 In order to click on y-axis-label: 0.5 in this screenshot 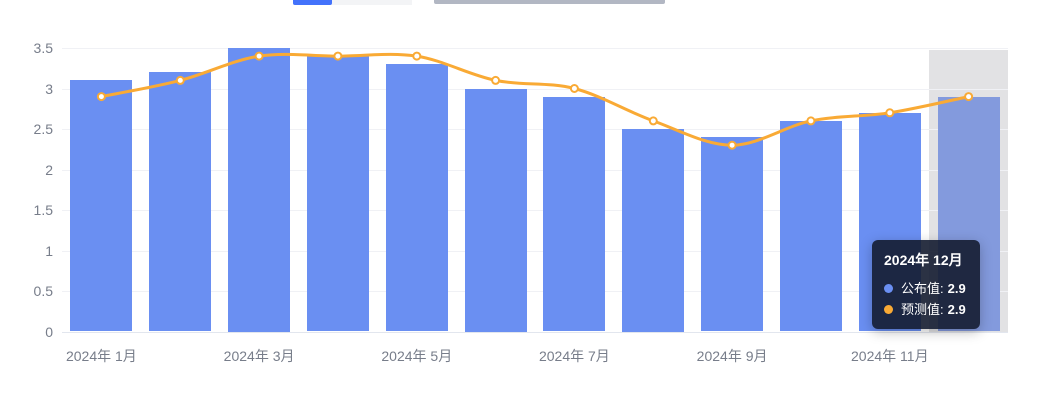, I will do `click(43, 291)`.